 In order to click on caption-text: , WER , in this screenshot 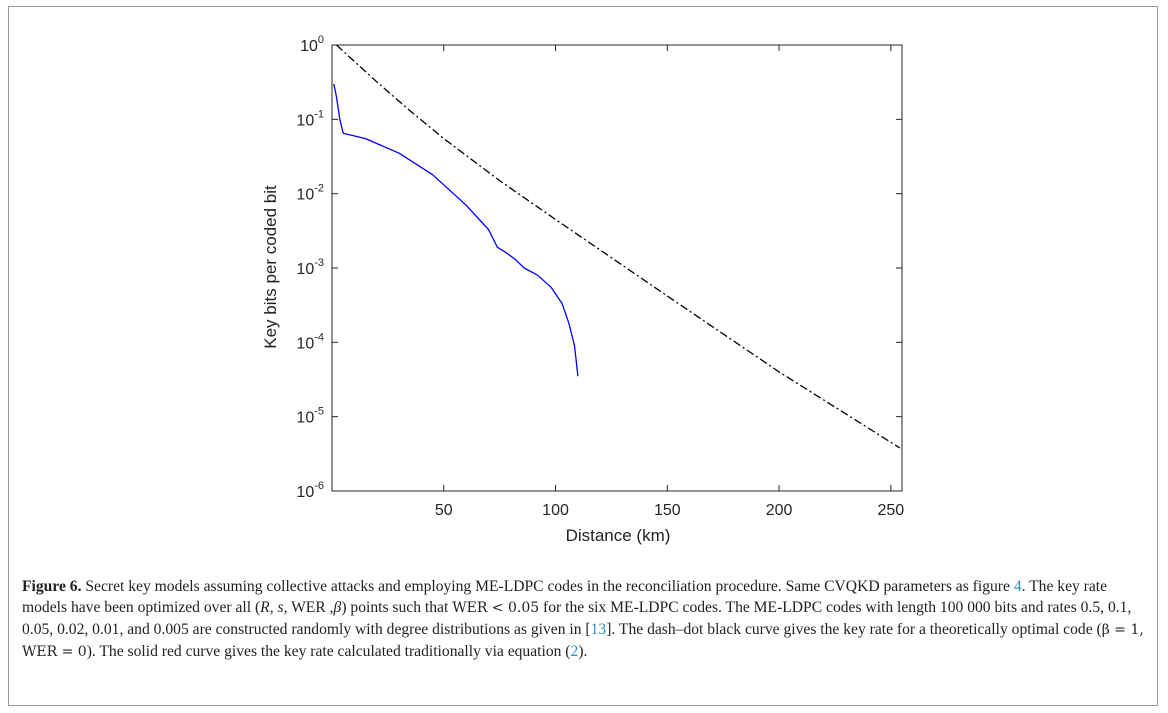, I will do `click(308, 607)`.